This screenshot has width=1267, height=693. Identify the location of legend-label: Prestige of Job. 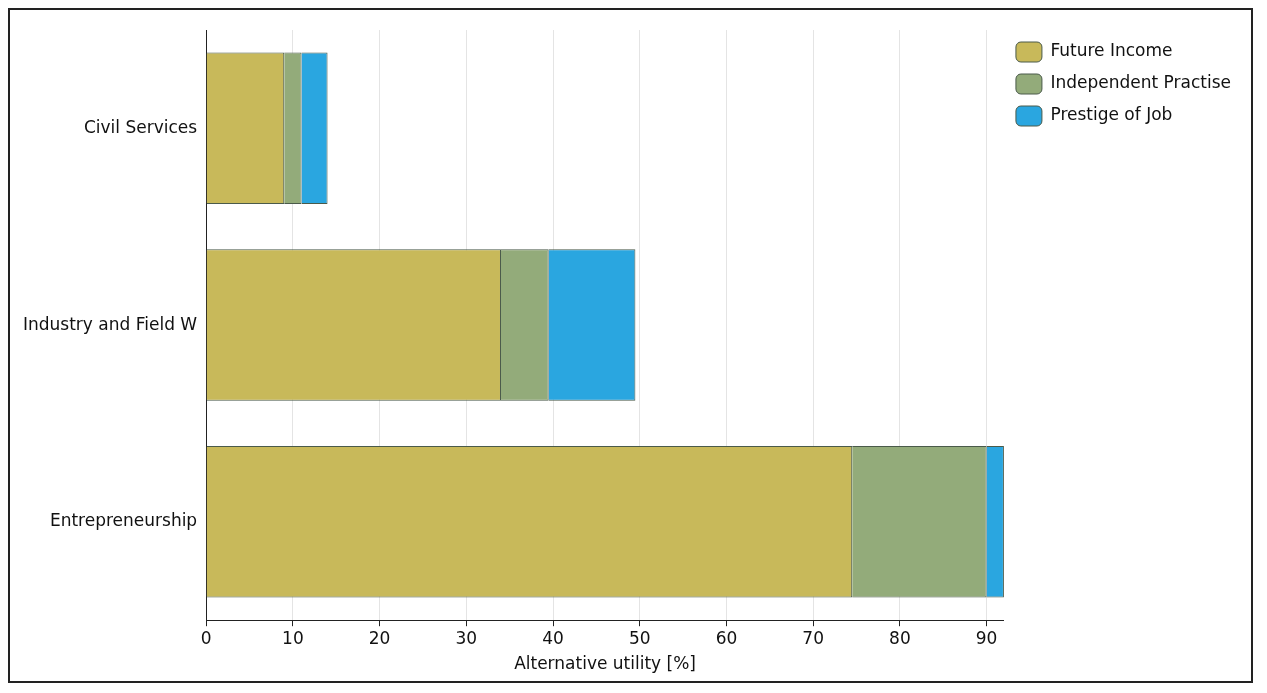
(1111, 114).